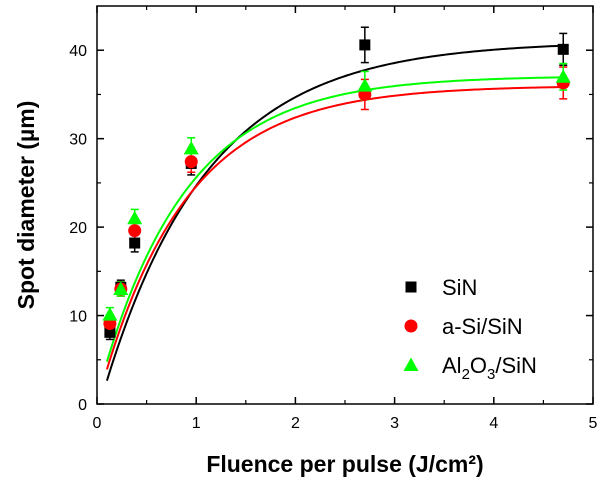 Image resolution: width=600 pixels, height=484 pixels. What do you see at coordinates (78, 317) in the screenshot?
I see `y-tick-label: 10` at bounding box center [78, 317].